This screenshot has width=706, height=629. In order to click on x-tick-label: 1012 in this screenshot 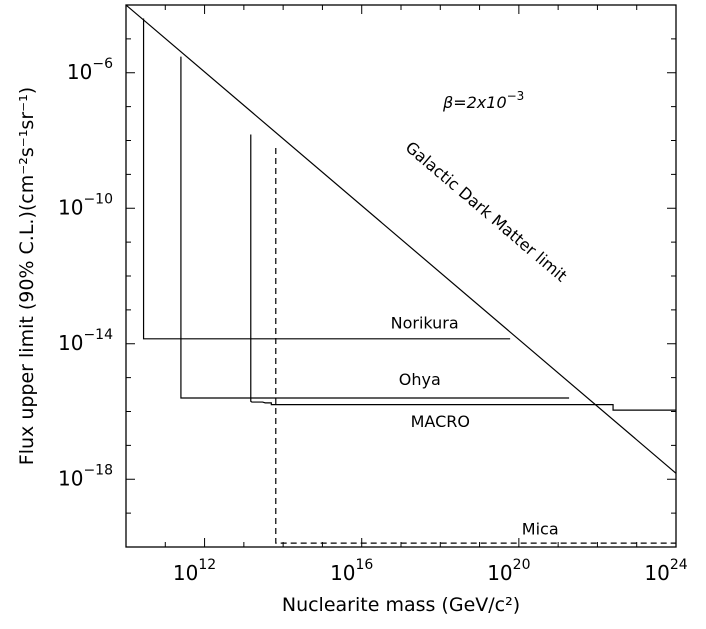, I will do `click(194, 571)`.